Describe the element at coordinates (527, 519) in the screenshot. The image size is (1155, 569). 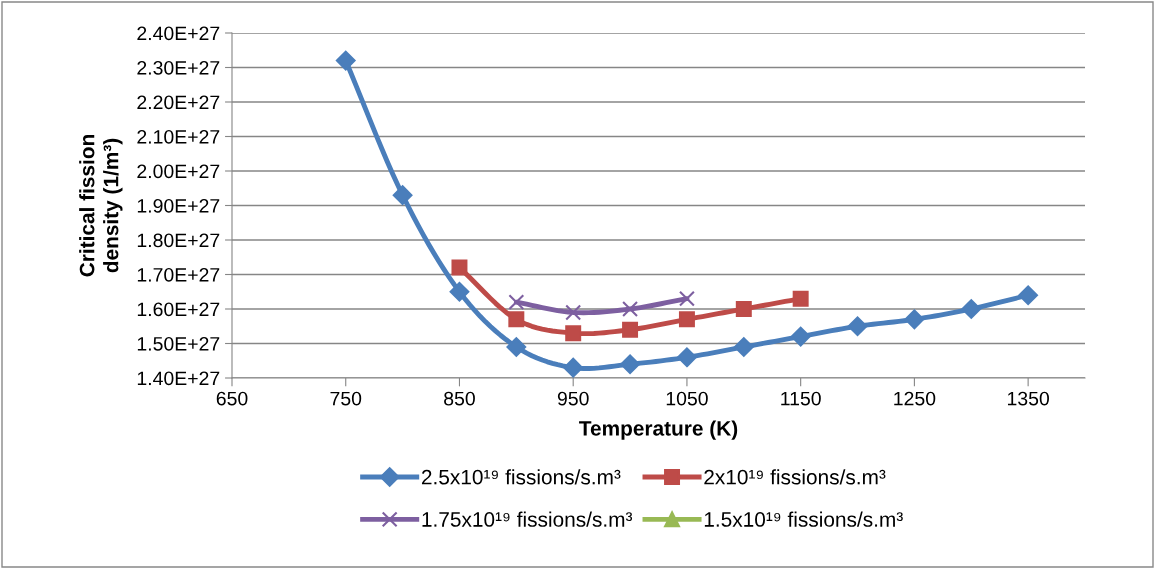
I see `legend-label: 1.75x10¹⁹ fissions/s.m³` at that location.